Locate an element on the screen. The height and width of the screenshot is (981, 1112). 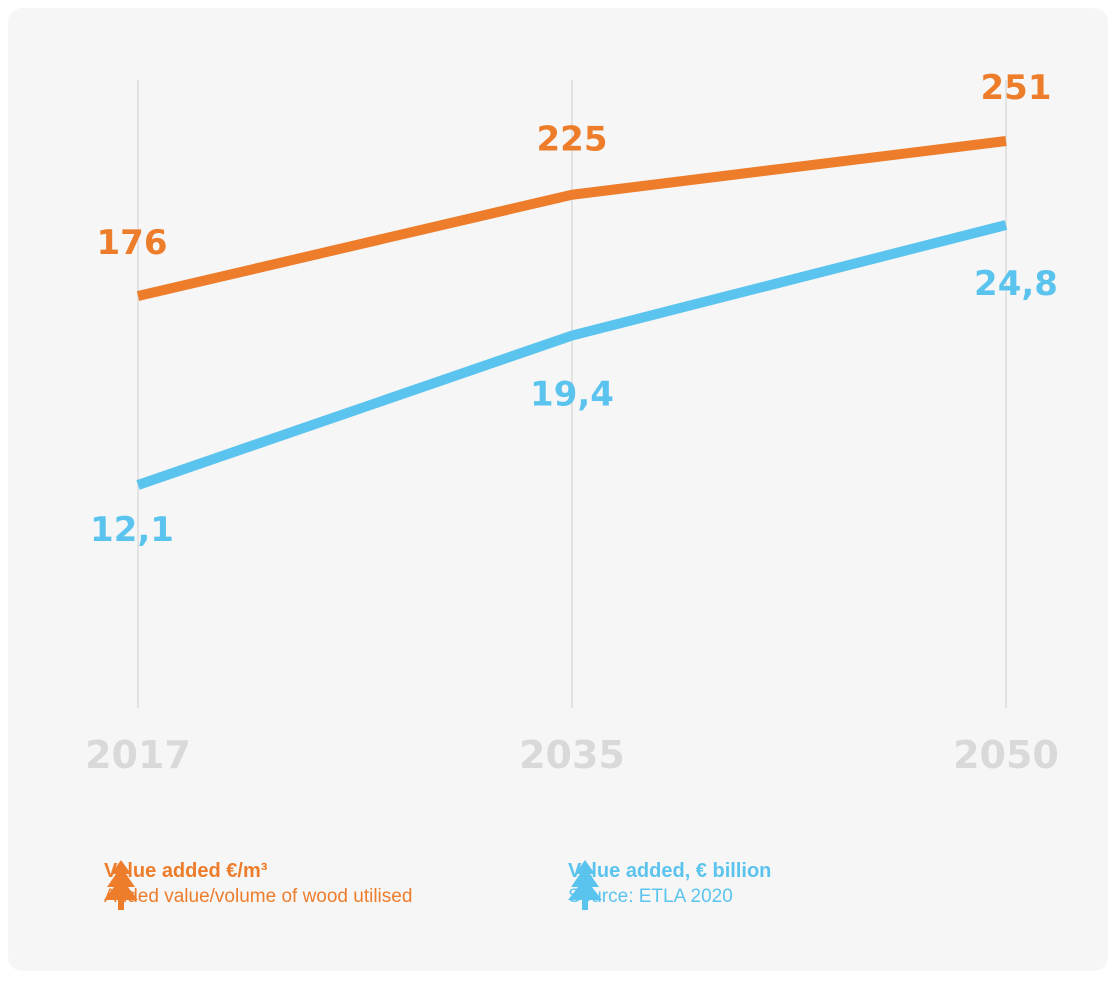
legend-item-value-added-billion: Value added, € billion Source: ETLA 2020 is located at coordinates (669, 884).